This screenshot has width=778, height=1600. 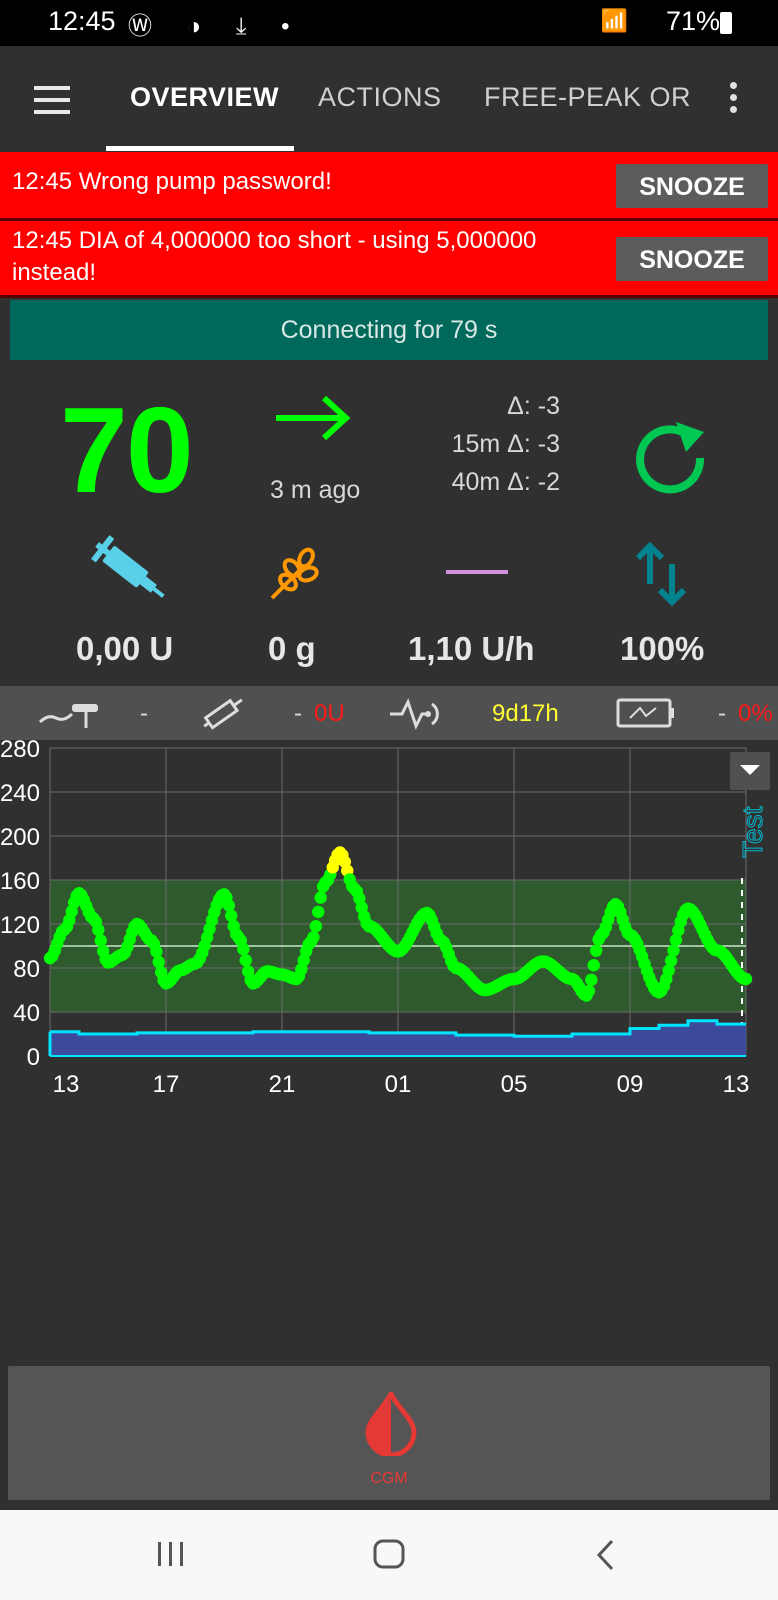 I want to click on sensor-age: -, so click(x=144, y=713).